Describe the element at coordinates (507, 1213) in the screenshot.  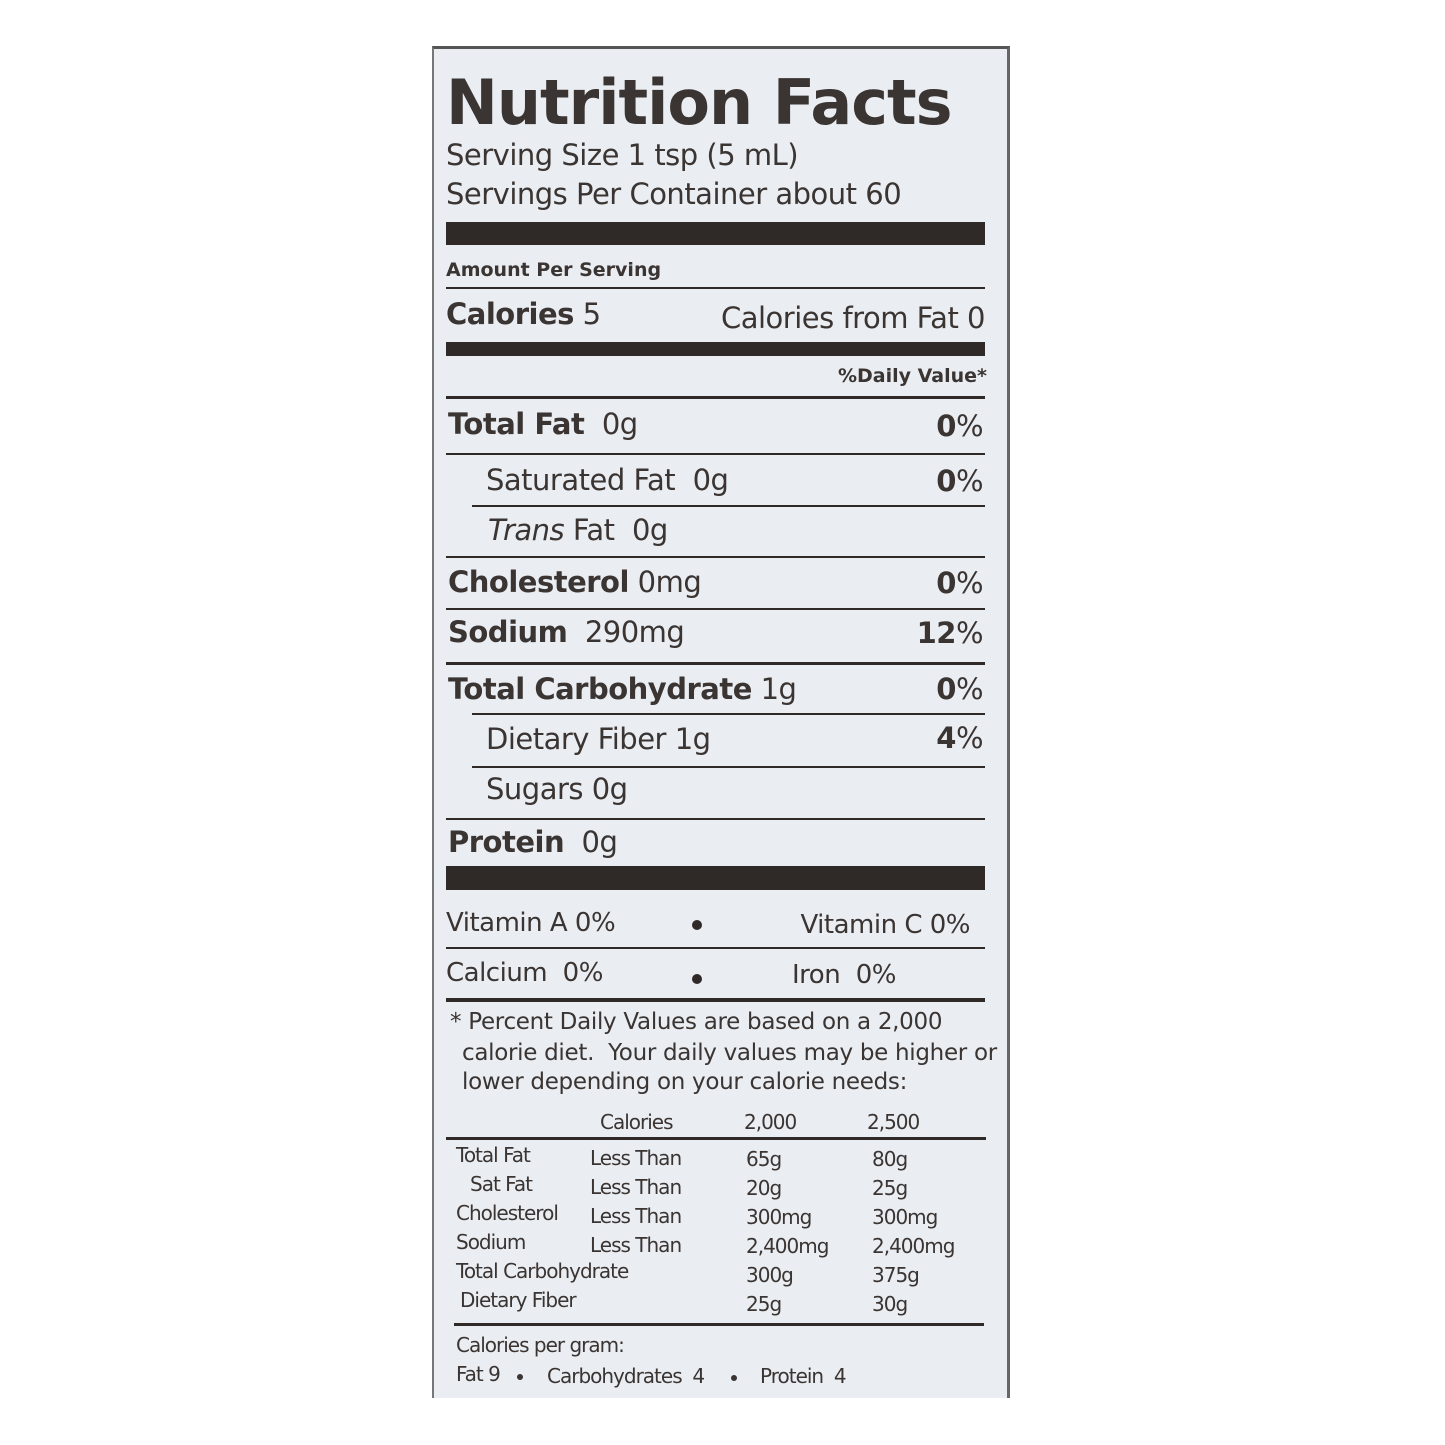
I see `dv-table-cell: Cholesterol` at that location.